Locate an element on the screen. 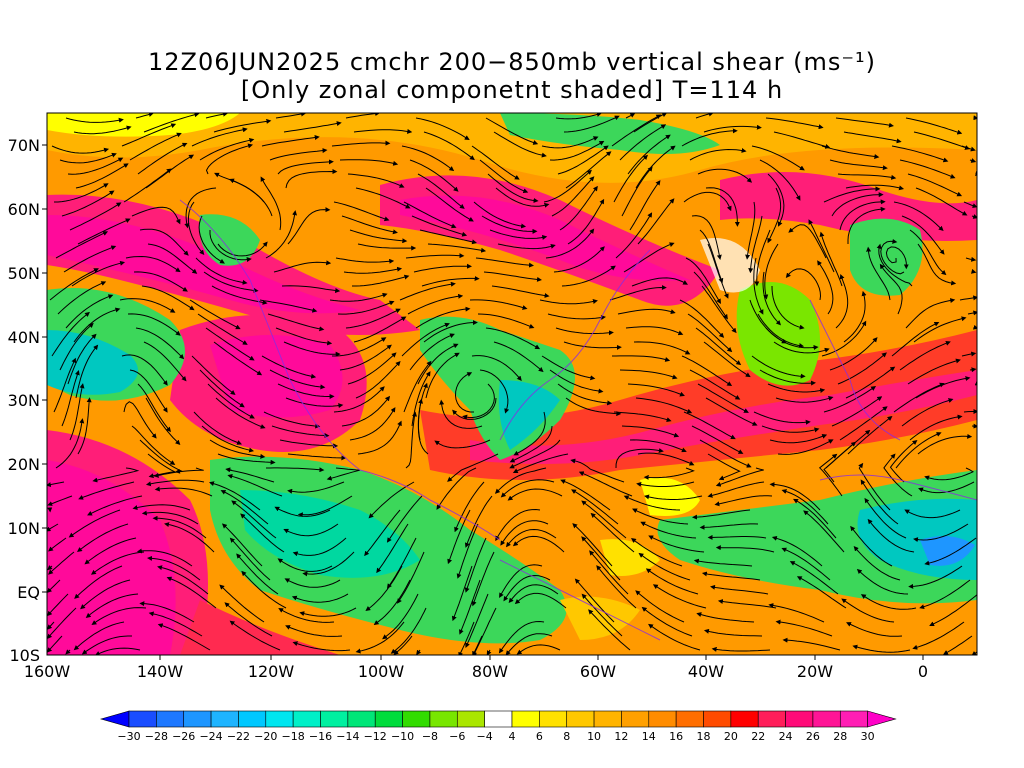  lat-label-40n: 40N is located at coordinates (24, 337).